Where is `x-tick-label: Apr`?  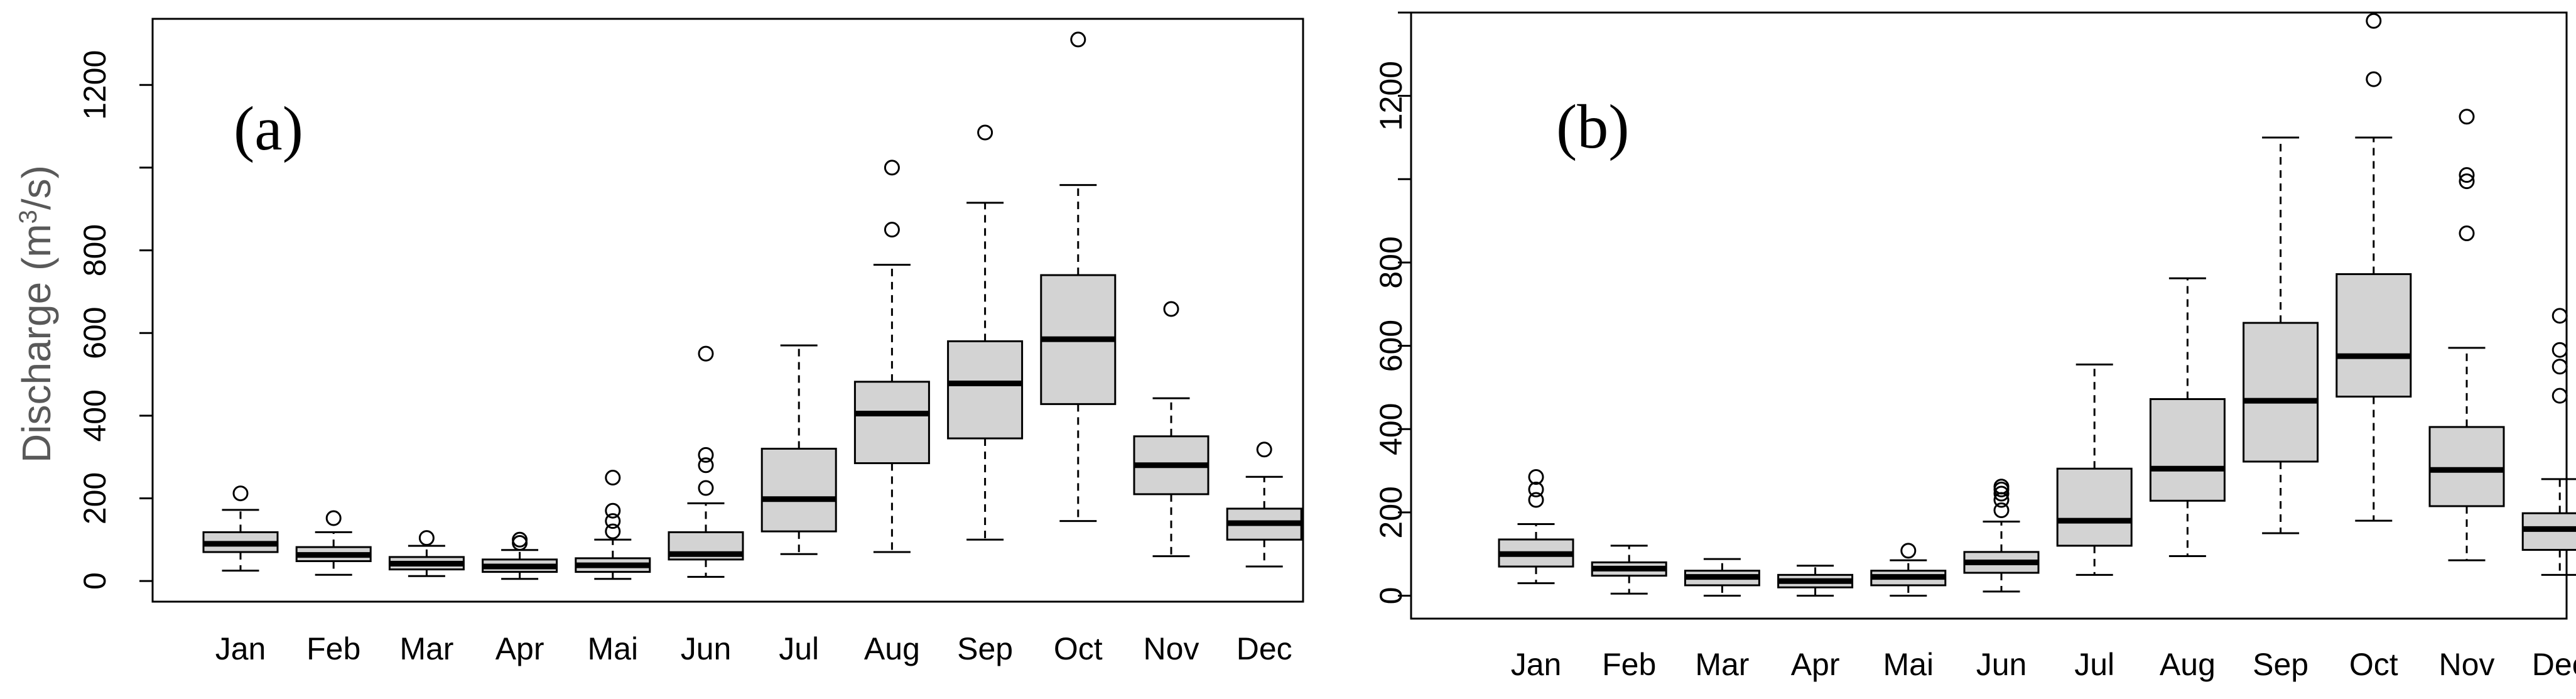
x-tick-label: Apr is located at coordinates (1816, 664).